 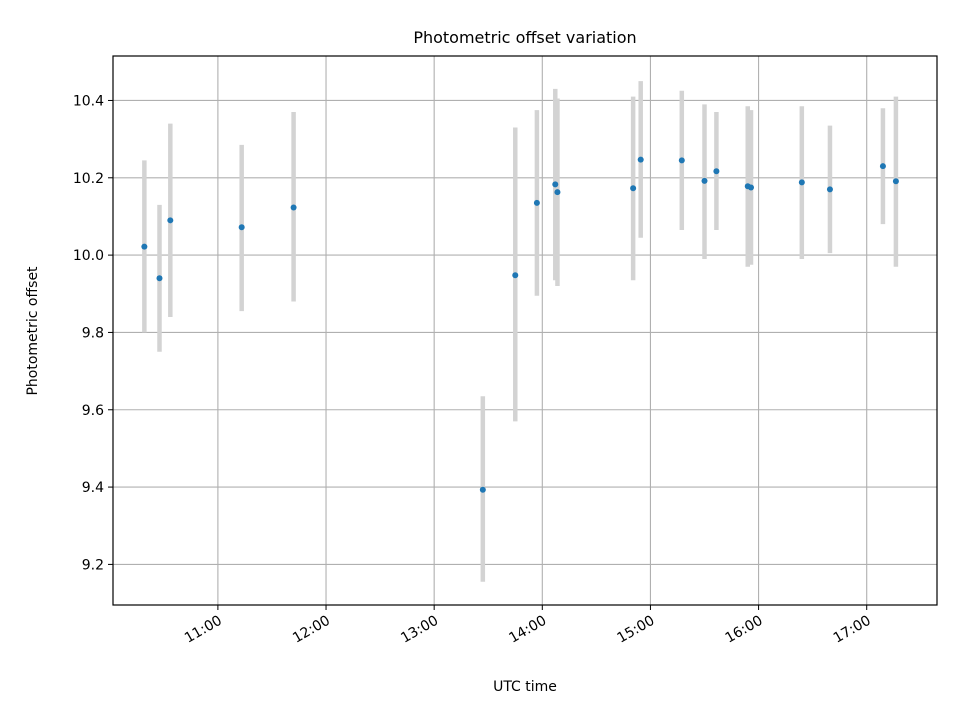 What do you see at coordinates (33, 331) in the screenshot?
I see `y-axis-label: Photometric offset` at bounding box center [33, 331].